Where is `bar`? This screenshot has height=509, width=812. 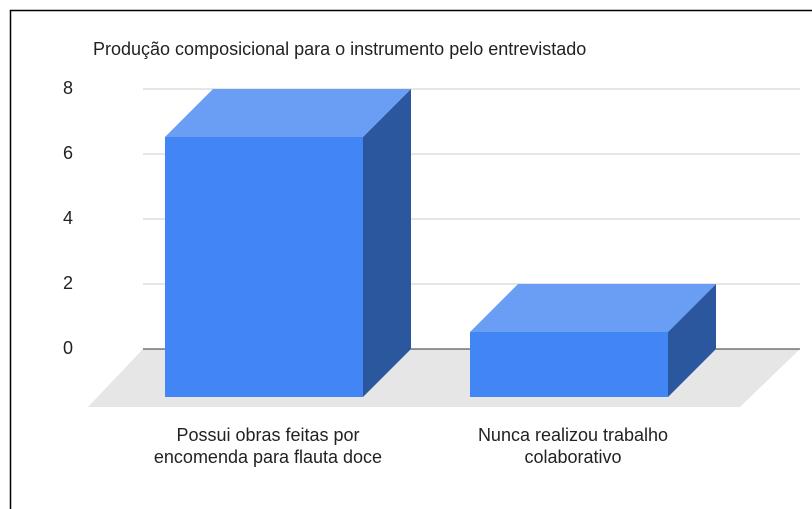
bar is located at coordinates (593, 340).